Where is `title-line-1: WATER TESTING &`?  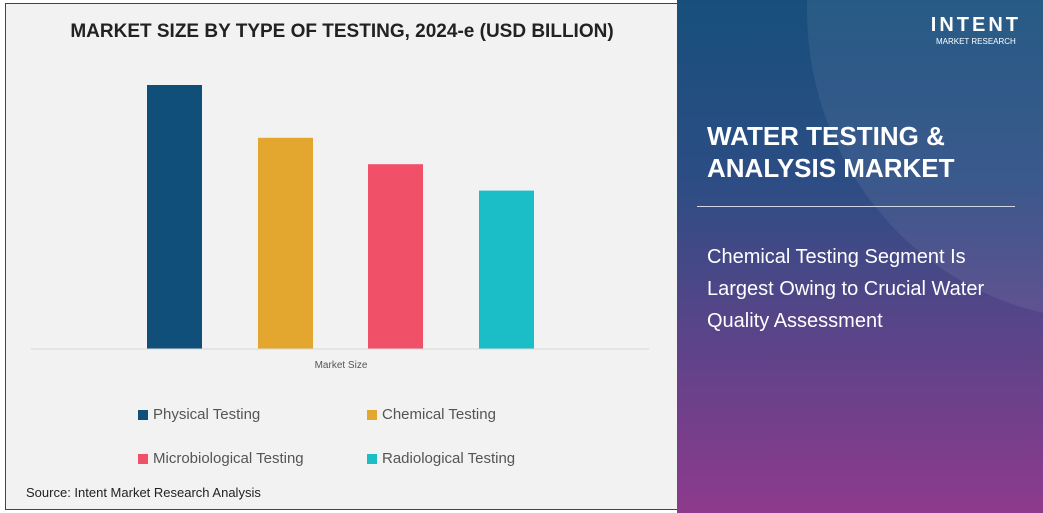 title-line-1: WATER TESTING & is located at coordinates (826, 136).